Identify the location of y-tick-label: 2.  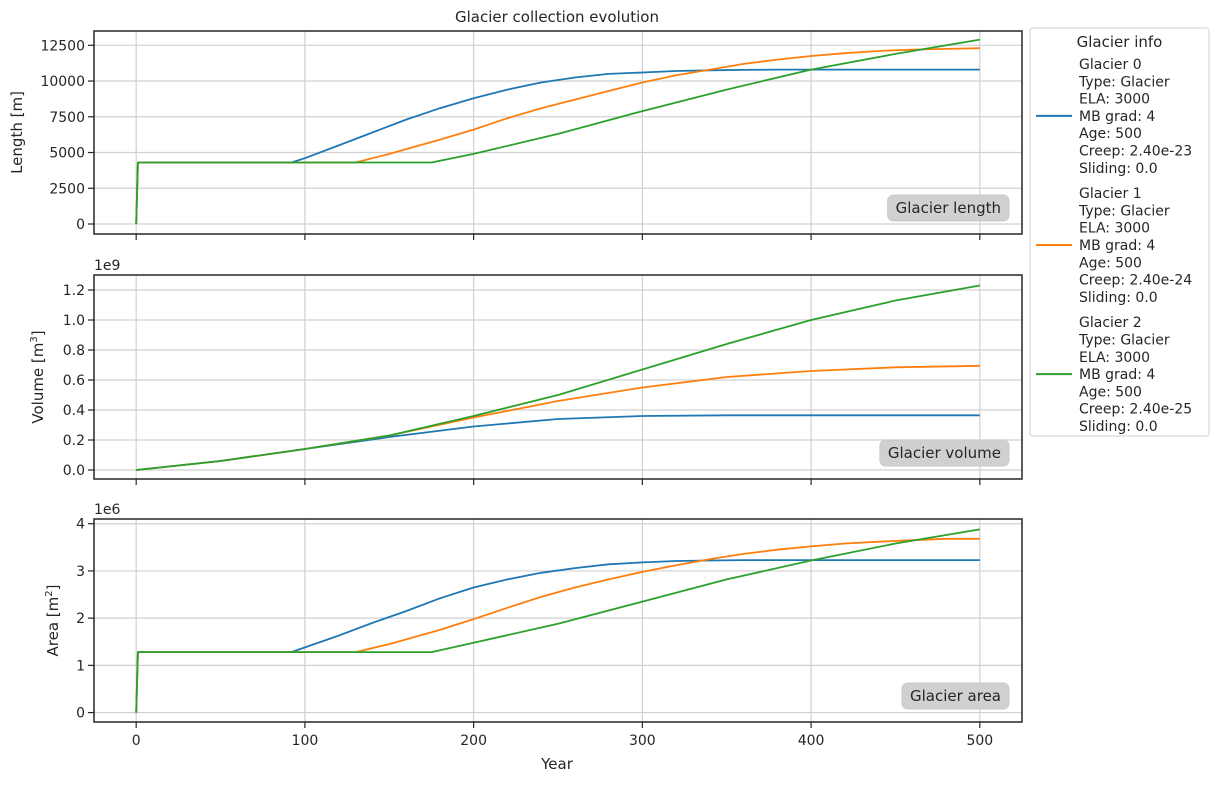
(80, 619).